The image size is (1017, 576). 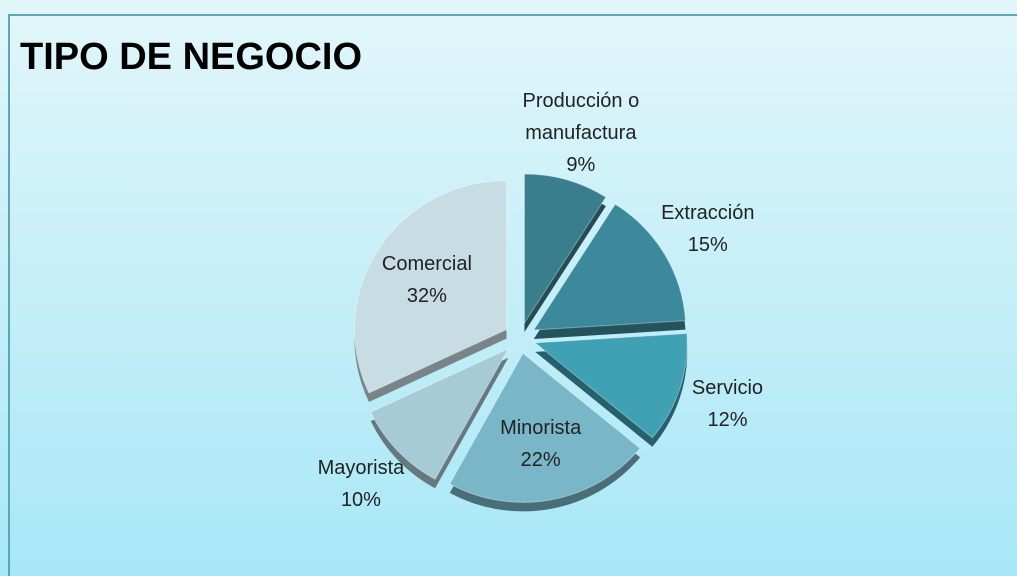 What do you see at coordinates (540, 460) in the screenshot?
I see `value-label: 22%` at bounding box center [540, 460].